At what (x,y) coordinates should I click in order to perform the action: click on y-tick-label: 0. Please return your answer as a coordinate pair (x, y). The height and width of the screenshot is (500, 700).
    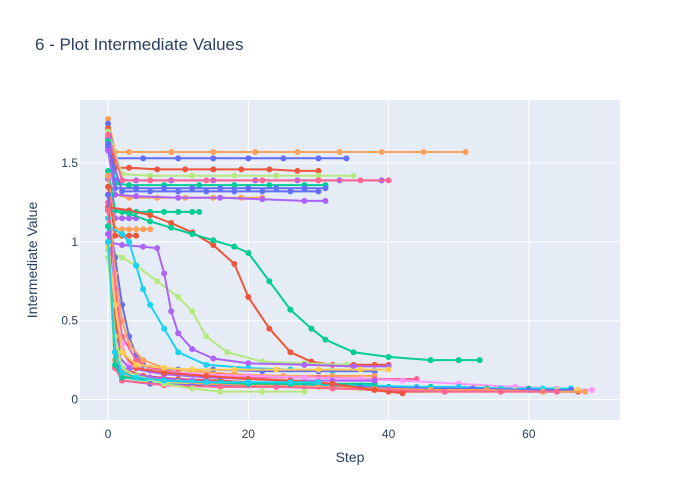
    Looking at the image, I should click on (74, 400).